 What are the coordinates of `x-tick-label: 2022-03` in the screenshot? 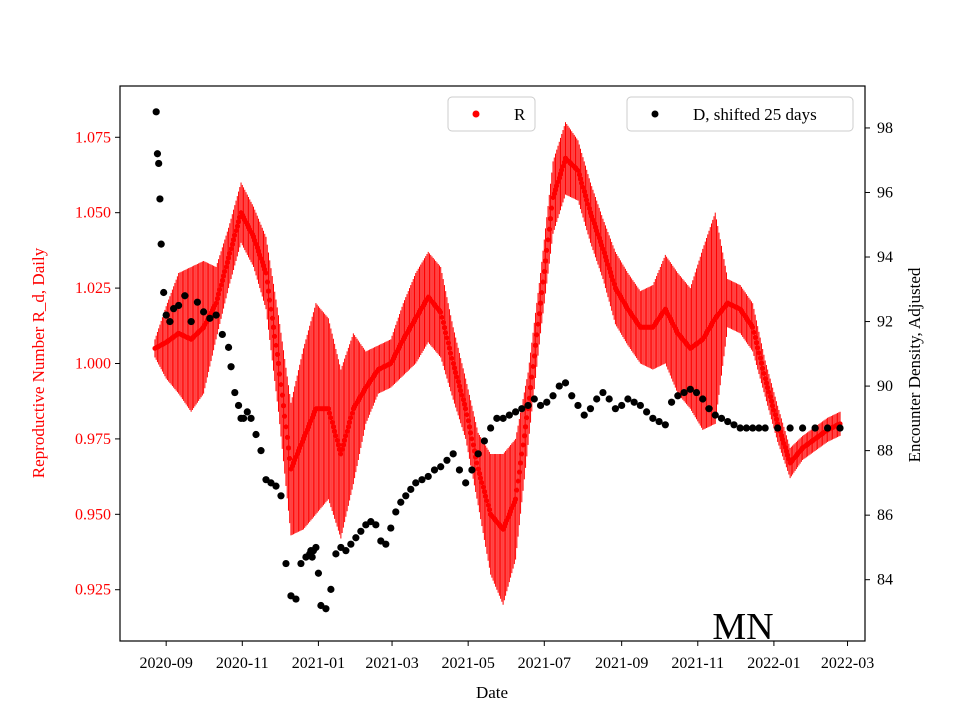 It's located at (847, 663).